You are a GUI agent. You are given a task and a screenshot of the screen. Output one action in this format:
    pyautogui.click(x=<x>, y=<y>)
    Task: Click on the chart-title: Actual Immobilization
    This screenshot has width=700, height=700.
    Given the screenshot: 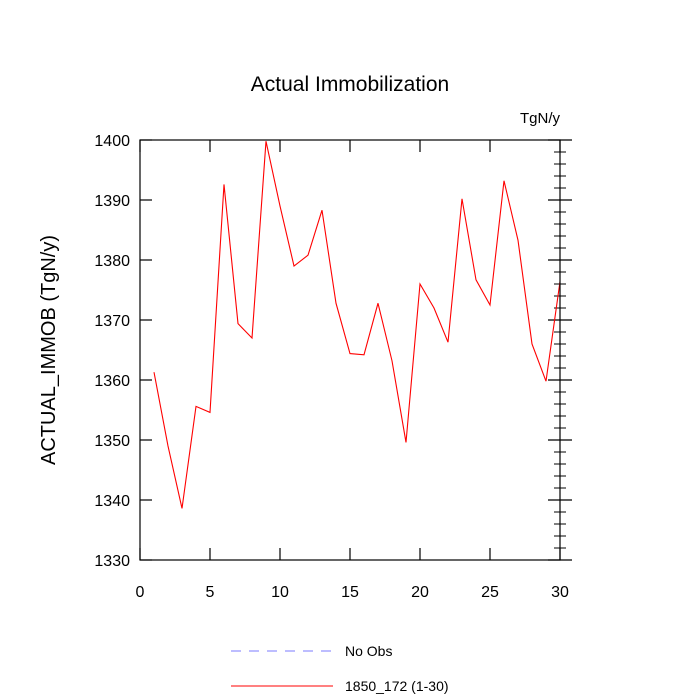 What is the action you would take?
    pyautogui.click(x=350, y=84)
    